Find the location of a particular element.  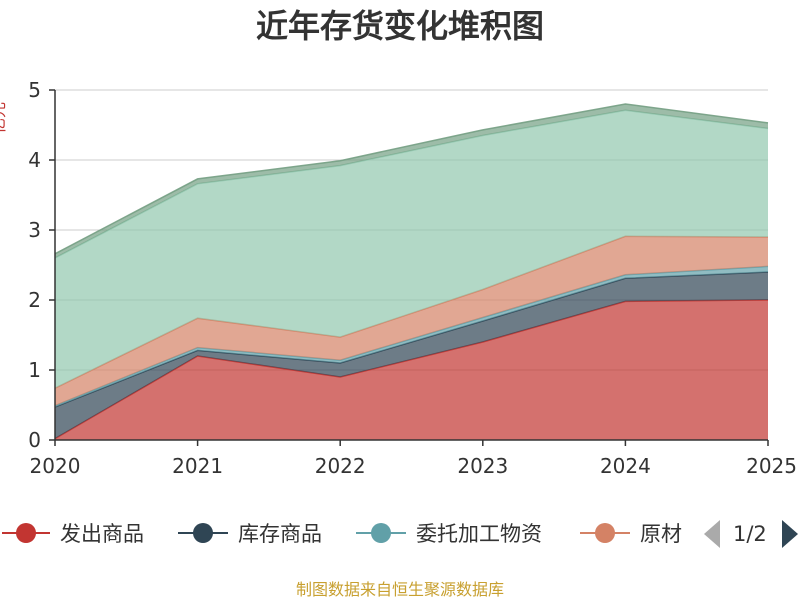

legend-item-1: 库存商品 is located at coordinates (250, 534).